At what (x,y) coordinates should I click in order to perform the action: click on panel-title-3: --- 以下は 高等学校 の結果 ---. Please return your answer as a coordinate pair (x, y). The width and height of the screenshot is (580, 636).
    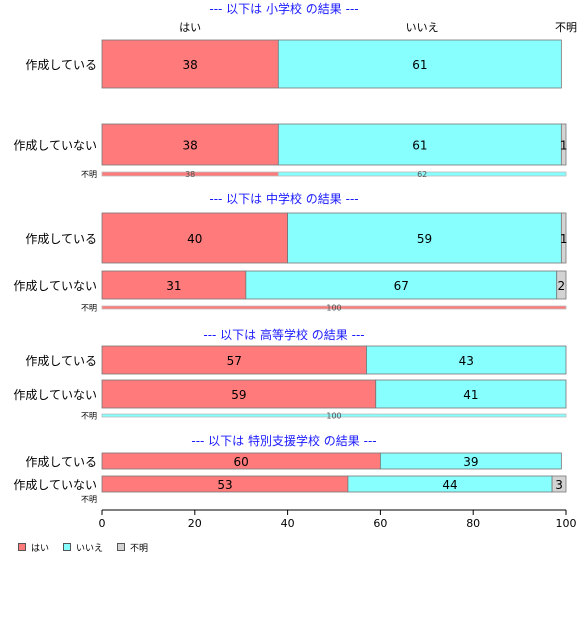
    Looking at the image, I should click on (283, 334).